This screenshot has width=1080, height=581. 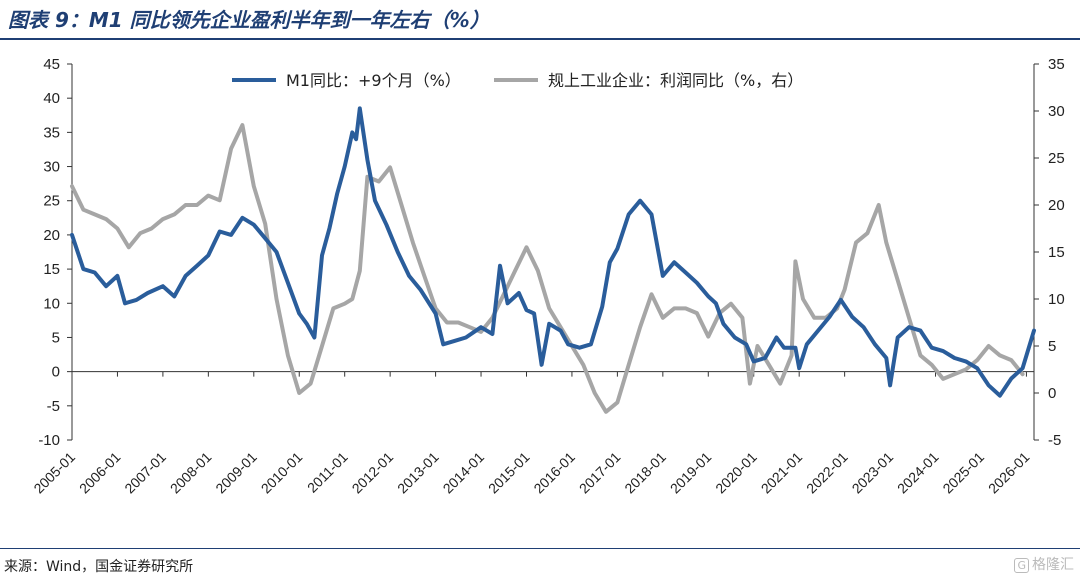 I want to click on watermark-logo-icon: G, so click(x=1021, y=565).